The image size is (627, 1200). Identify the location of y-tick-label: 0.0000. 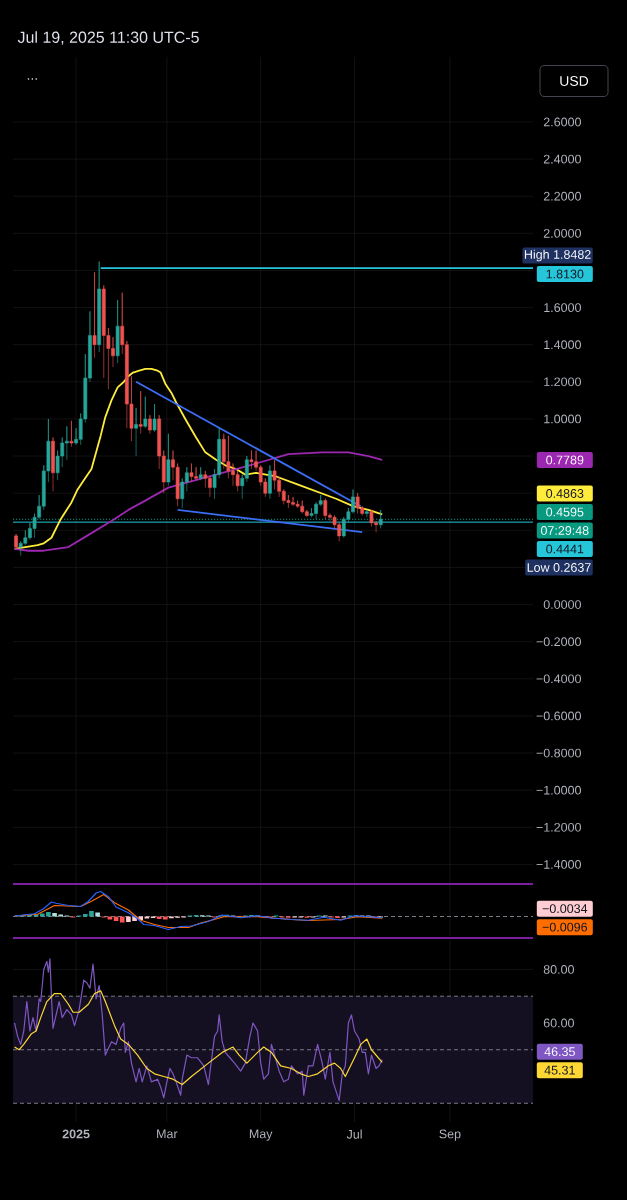
(562, 604).